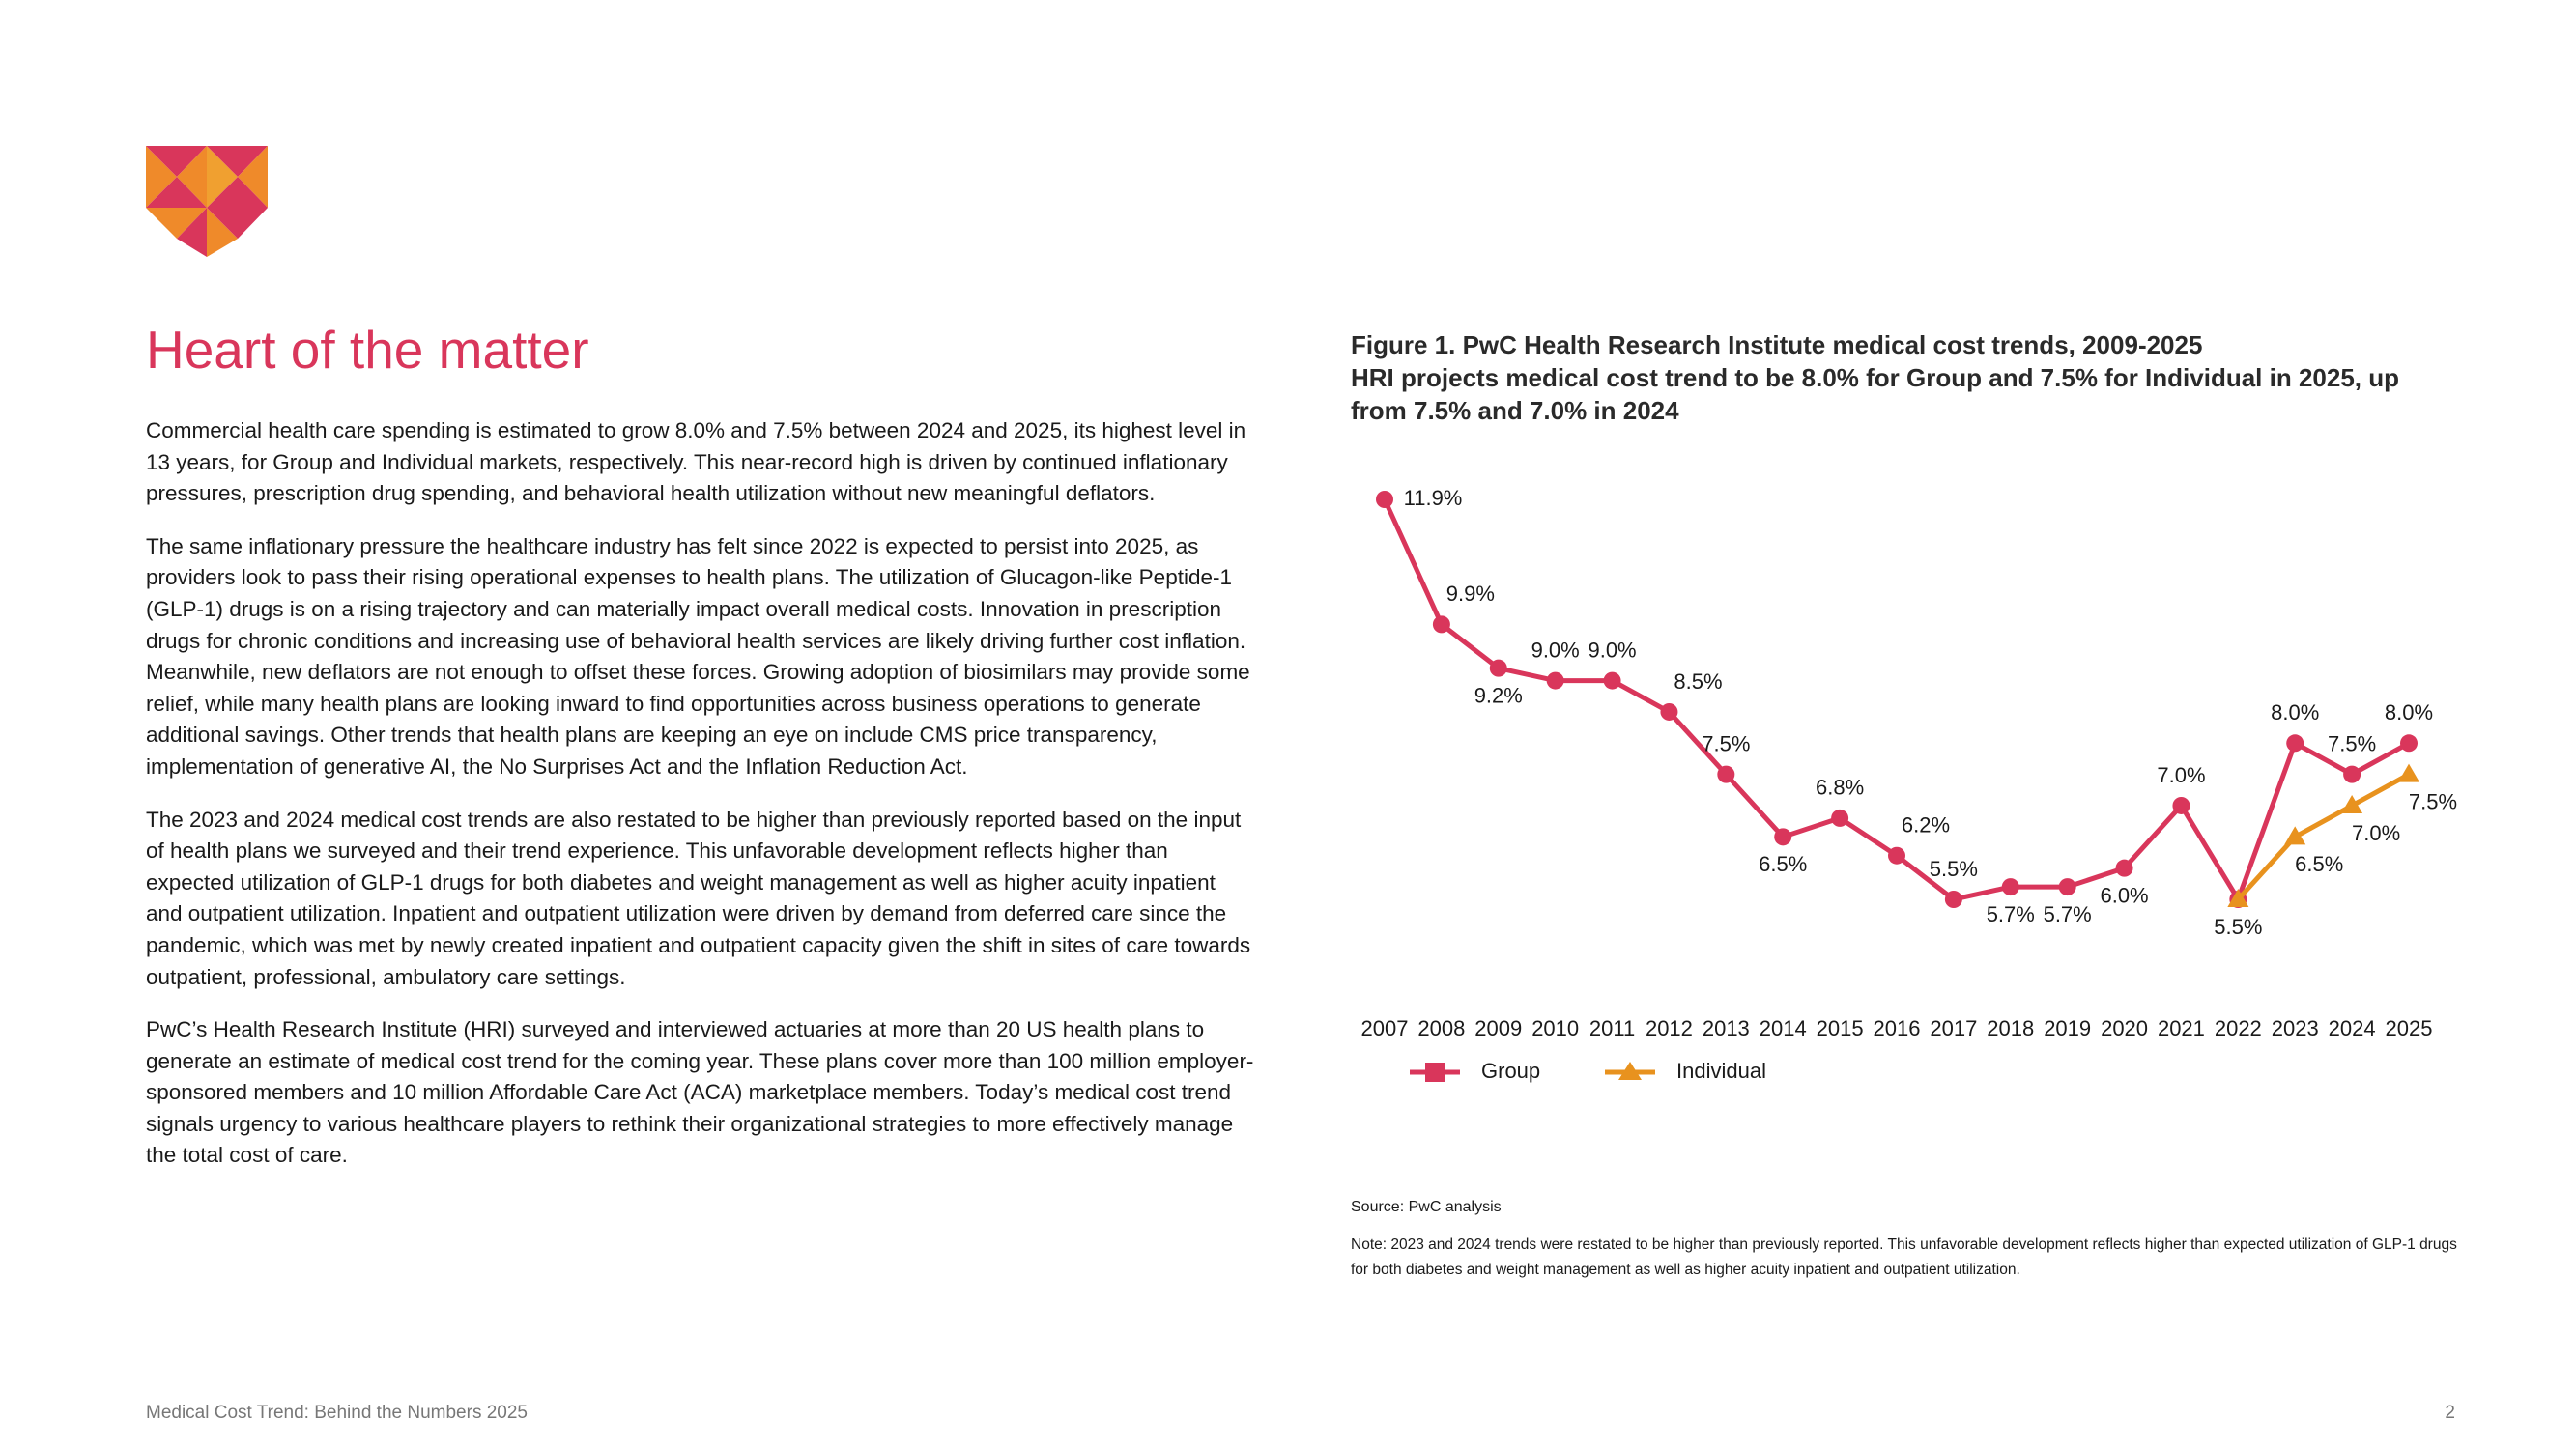 Image resolution: width=2576 pixels, height=1449 pixels. Describe the element at coordinates (1784, 1028) in the screenshot. I see `x-tick-label: 2014` at that location.